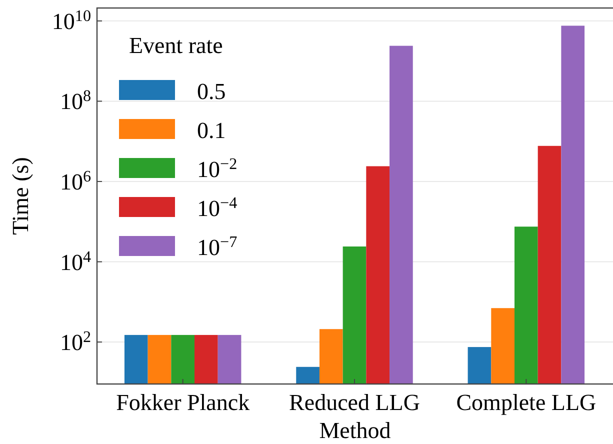  Describe the element at coordinates (75, 181) in the screenshot. I see `y-tick-label: 10$^{6}$` at that location.